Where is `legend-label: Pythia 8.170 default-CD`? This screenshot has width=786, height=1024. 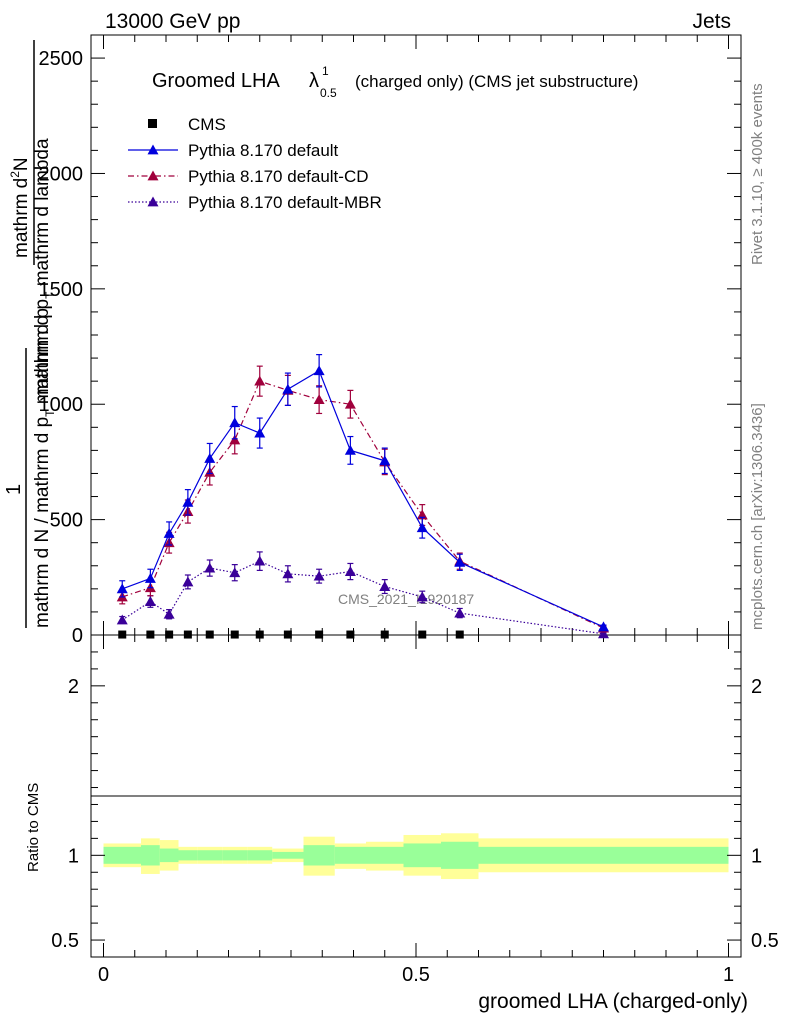 legend-label: Pythia 8.170 default-CD is located at coordinates (278, 176).